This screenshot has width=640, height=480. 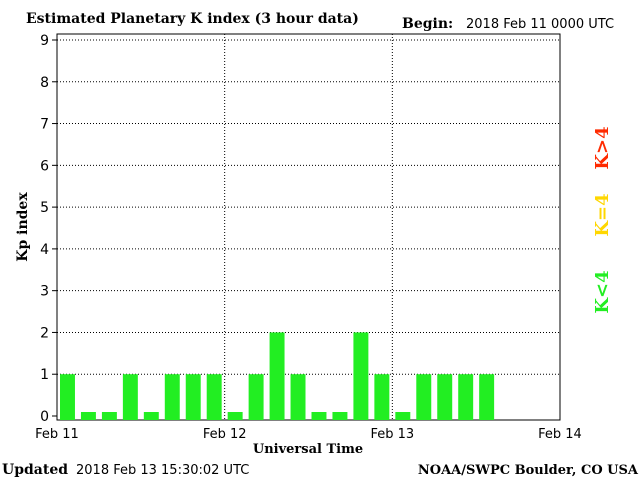 I want to click on x-tick-label: Feb 14, so click(x=560, y=434).